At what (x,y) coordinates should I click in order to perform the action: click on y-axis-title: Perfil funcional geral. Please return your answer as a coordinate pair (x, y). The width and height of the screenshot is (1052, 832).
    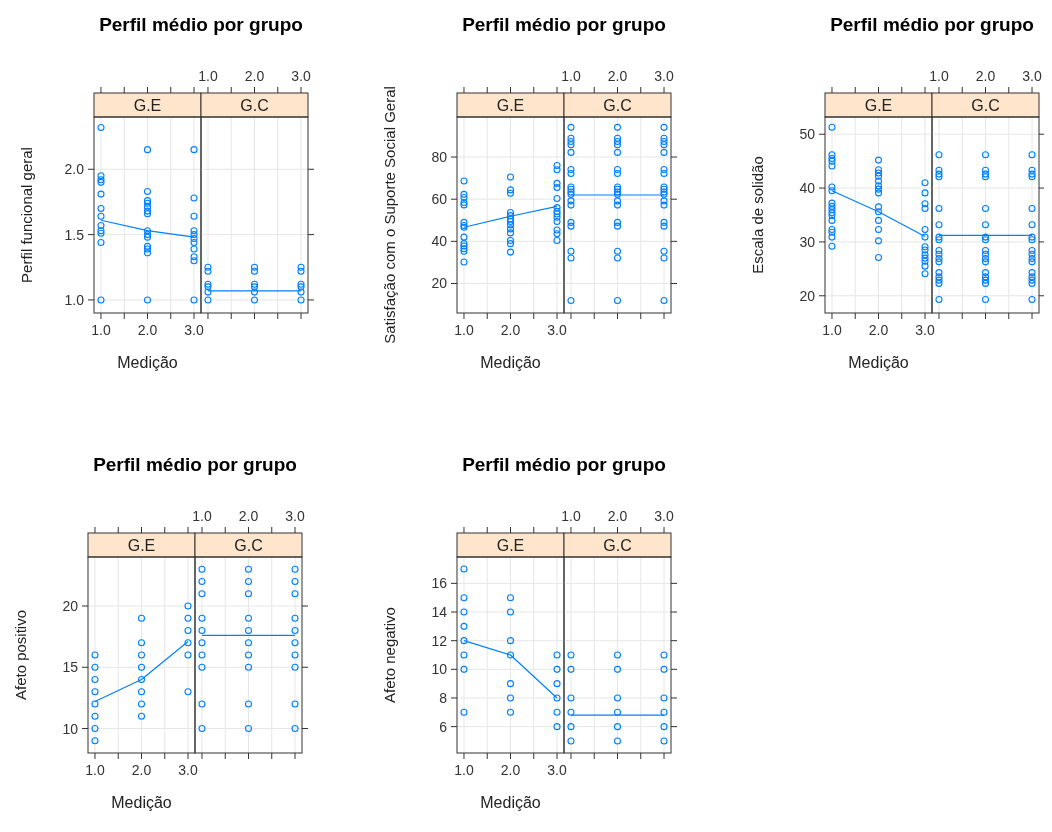
    Looking at the image, I should click on (26, 215).